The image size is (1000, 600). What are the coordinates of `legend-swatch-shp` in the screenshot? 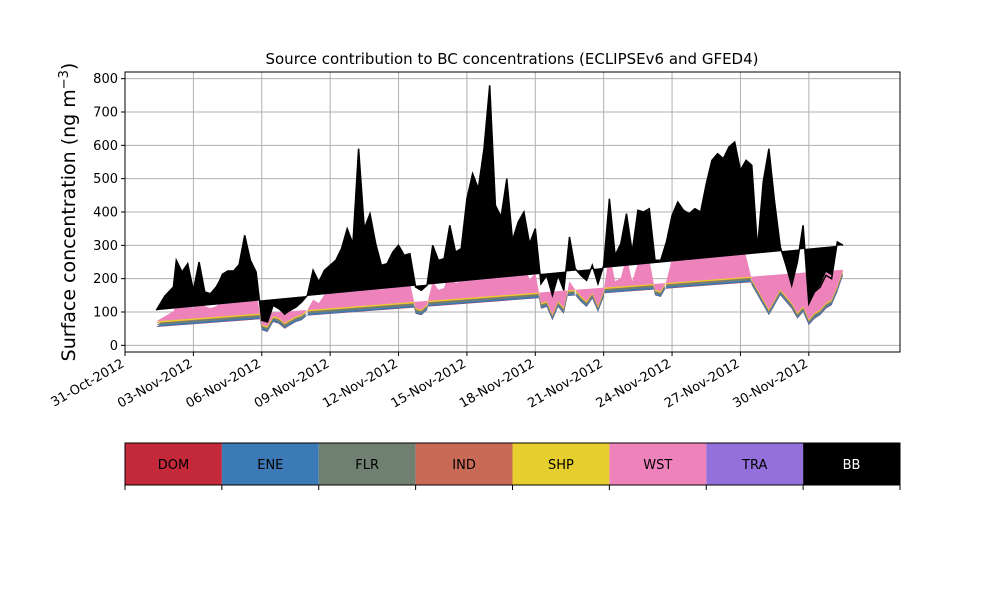 It's located at (561, 464).